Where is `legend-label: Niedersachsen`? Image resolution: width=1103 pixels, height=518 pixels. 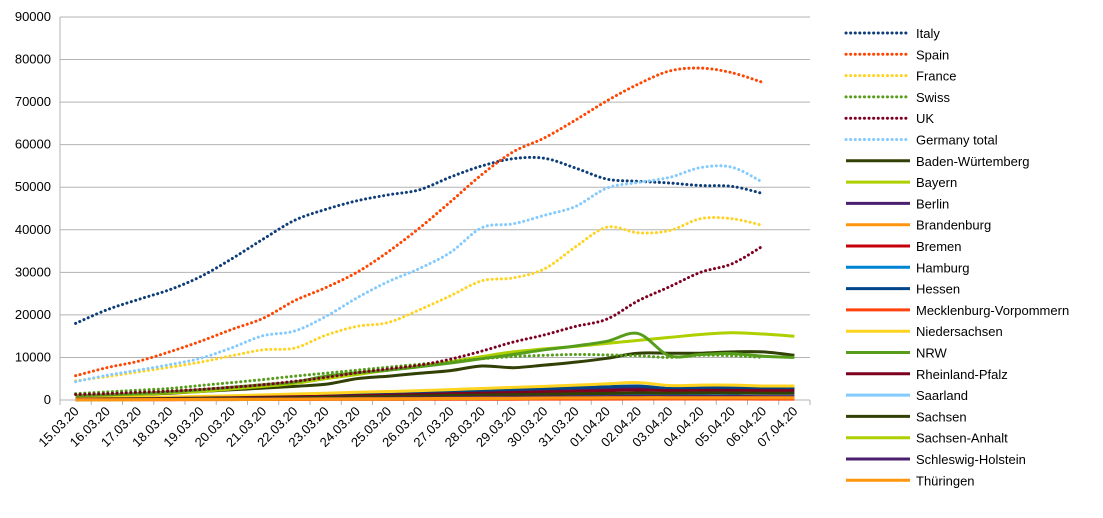 legend-label: Niedersachsen is located at coordinates (959, 331).